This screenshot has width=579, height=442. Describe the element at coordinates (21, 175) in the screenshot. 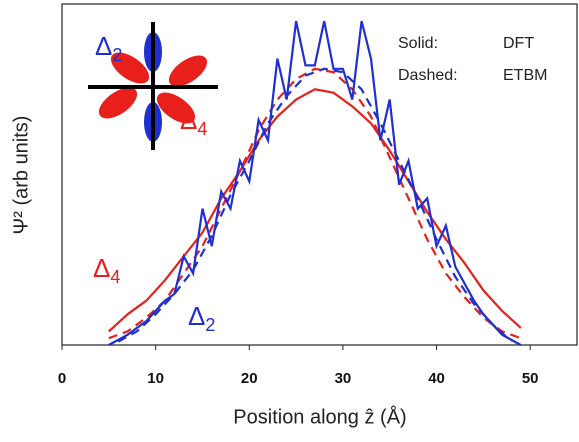

I see `y-axis-label: Ψ² (arb units)` at that location.